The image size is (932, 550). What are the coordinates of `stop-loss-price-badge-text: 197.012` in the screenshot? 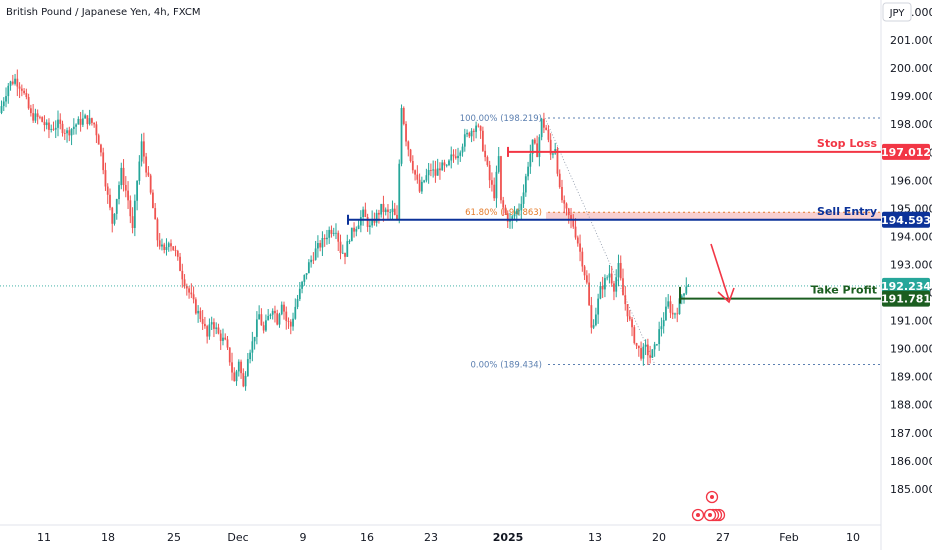 It's located at (906, 152).